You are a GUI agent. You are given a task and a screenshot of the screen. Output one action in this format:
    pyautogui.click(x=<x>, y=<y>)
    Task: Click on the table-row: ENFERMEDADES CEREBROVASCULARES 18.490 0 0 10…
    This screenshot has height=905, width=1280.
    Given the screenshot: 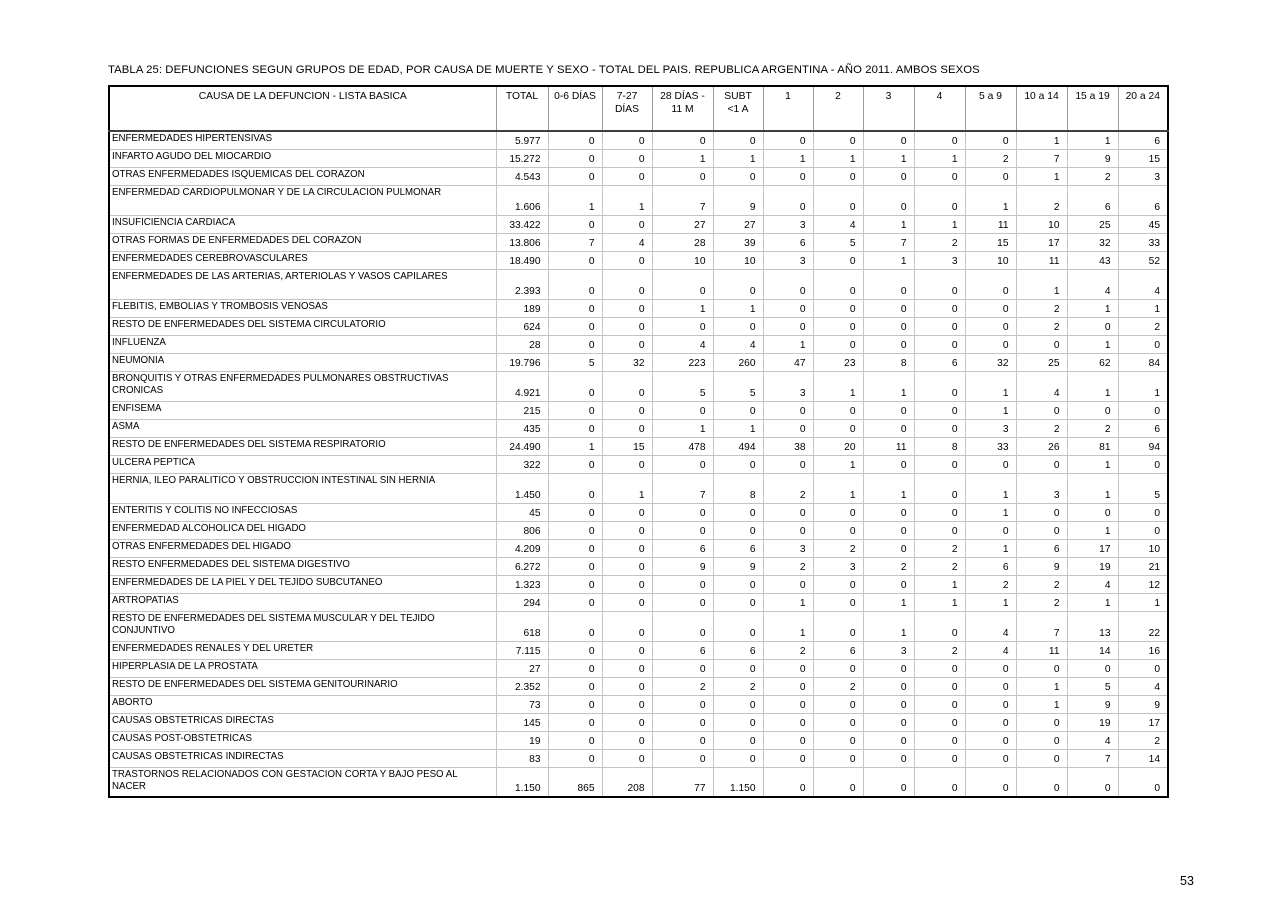 What is the action you would take?
    pyautogui.click(x=638, y=260)
    